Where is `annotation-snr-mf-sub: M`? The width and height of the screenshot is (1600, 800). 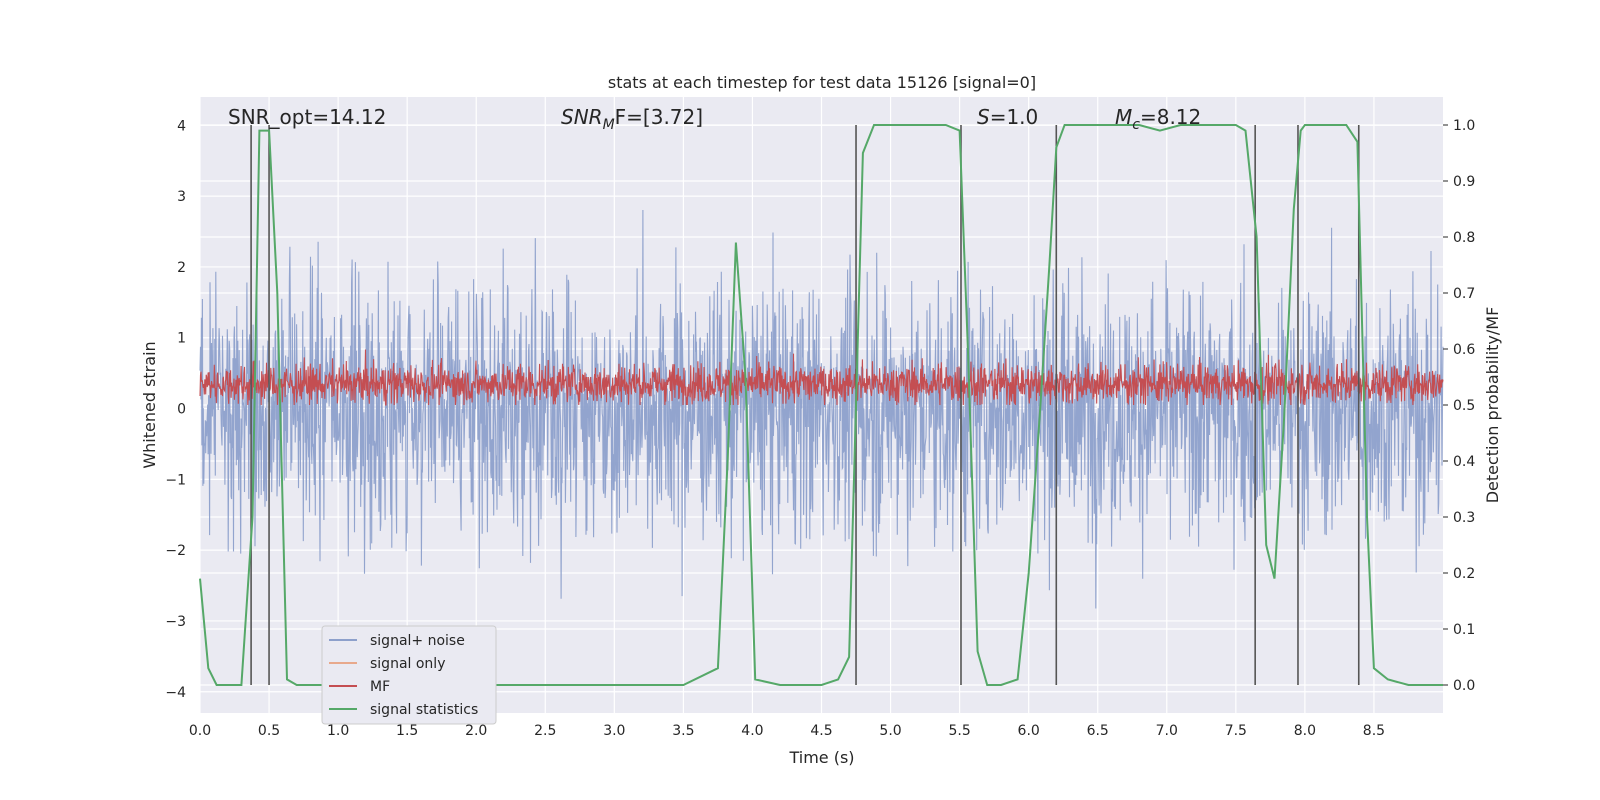
annotation-snr-mf-sub: M is located at coordinates (609, 125).